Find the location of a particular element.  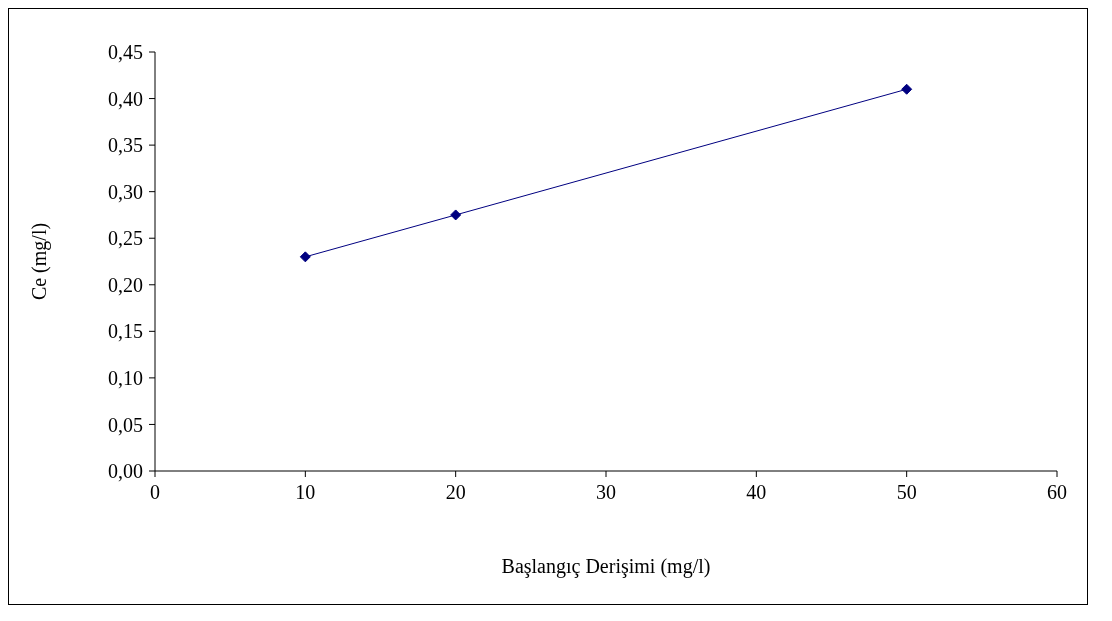

x-tick-label: 20 is located at coordinates (455, 492).